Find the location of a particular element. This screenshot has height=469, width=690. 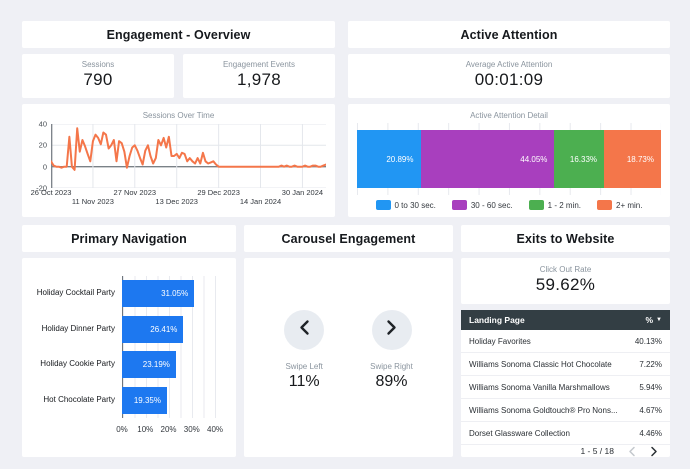

segment-1-2-min: 16.33% is located at coordinates (579, 159).